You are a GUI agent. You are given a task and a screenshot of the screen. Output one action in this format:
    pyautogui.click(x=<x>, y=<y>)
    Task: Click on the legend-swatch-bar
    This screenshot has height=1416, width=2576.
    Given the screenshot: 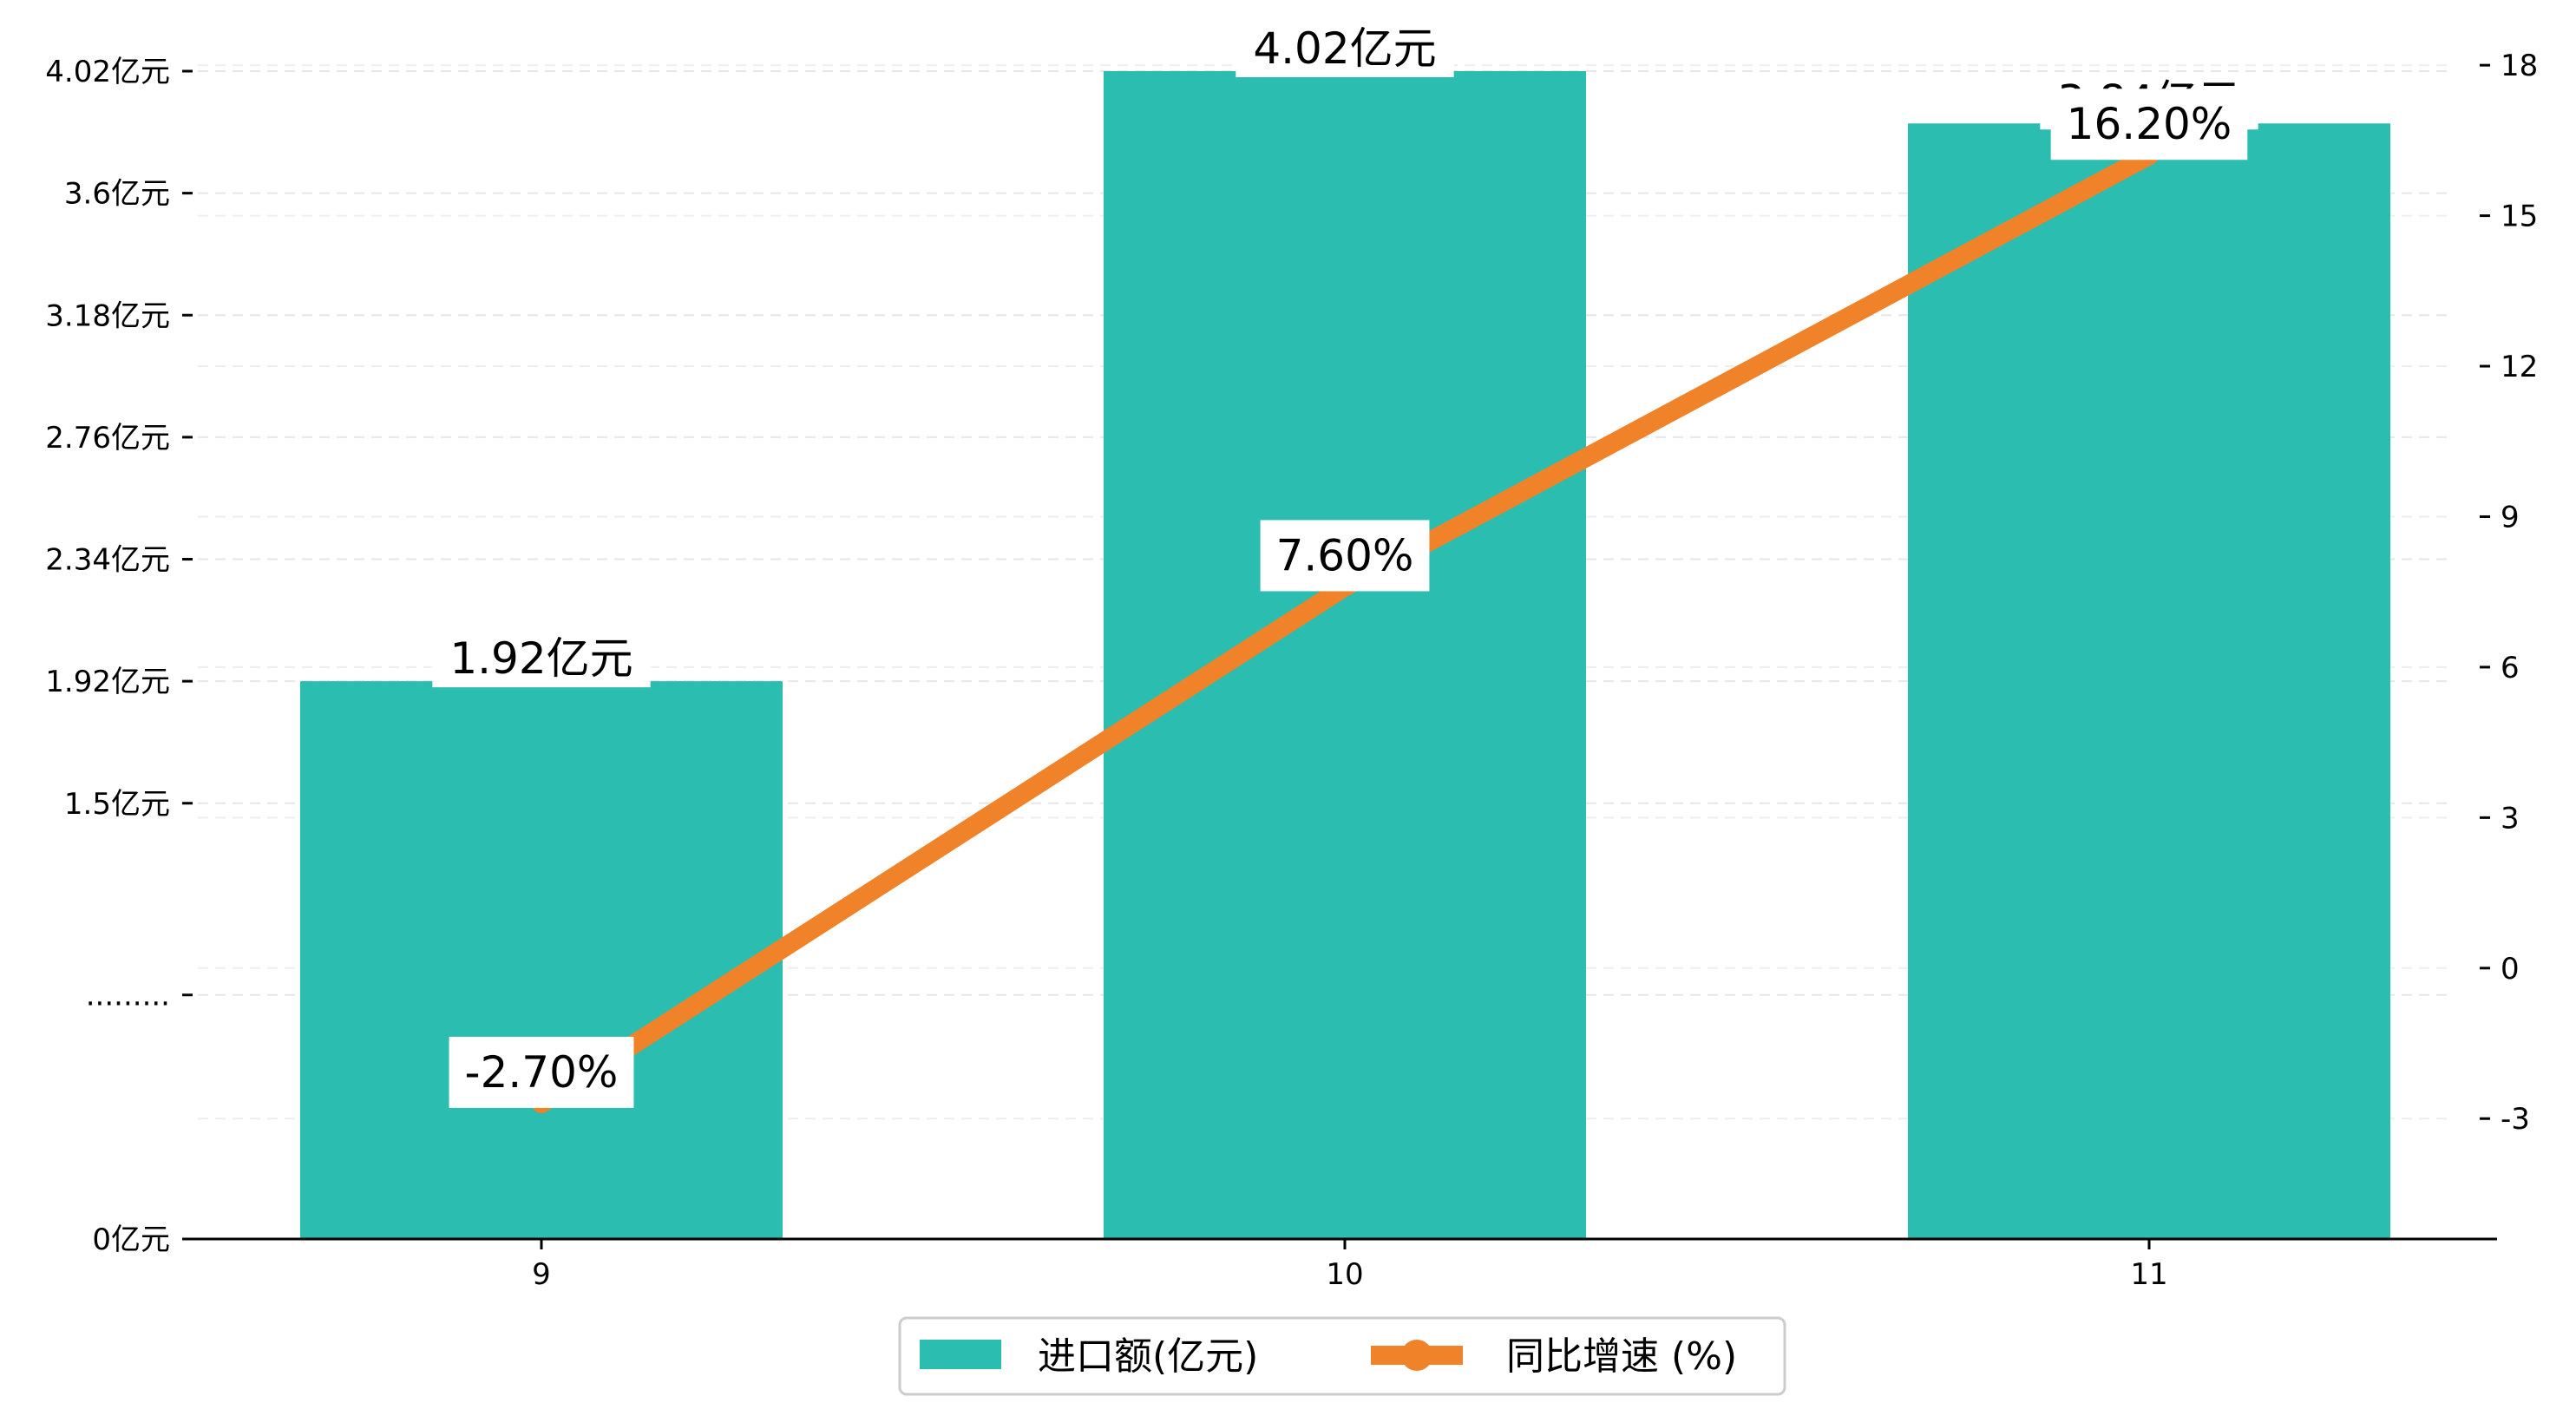 What is the action you would take?
    pyautogui.click(x=960, y=1354)
    